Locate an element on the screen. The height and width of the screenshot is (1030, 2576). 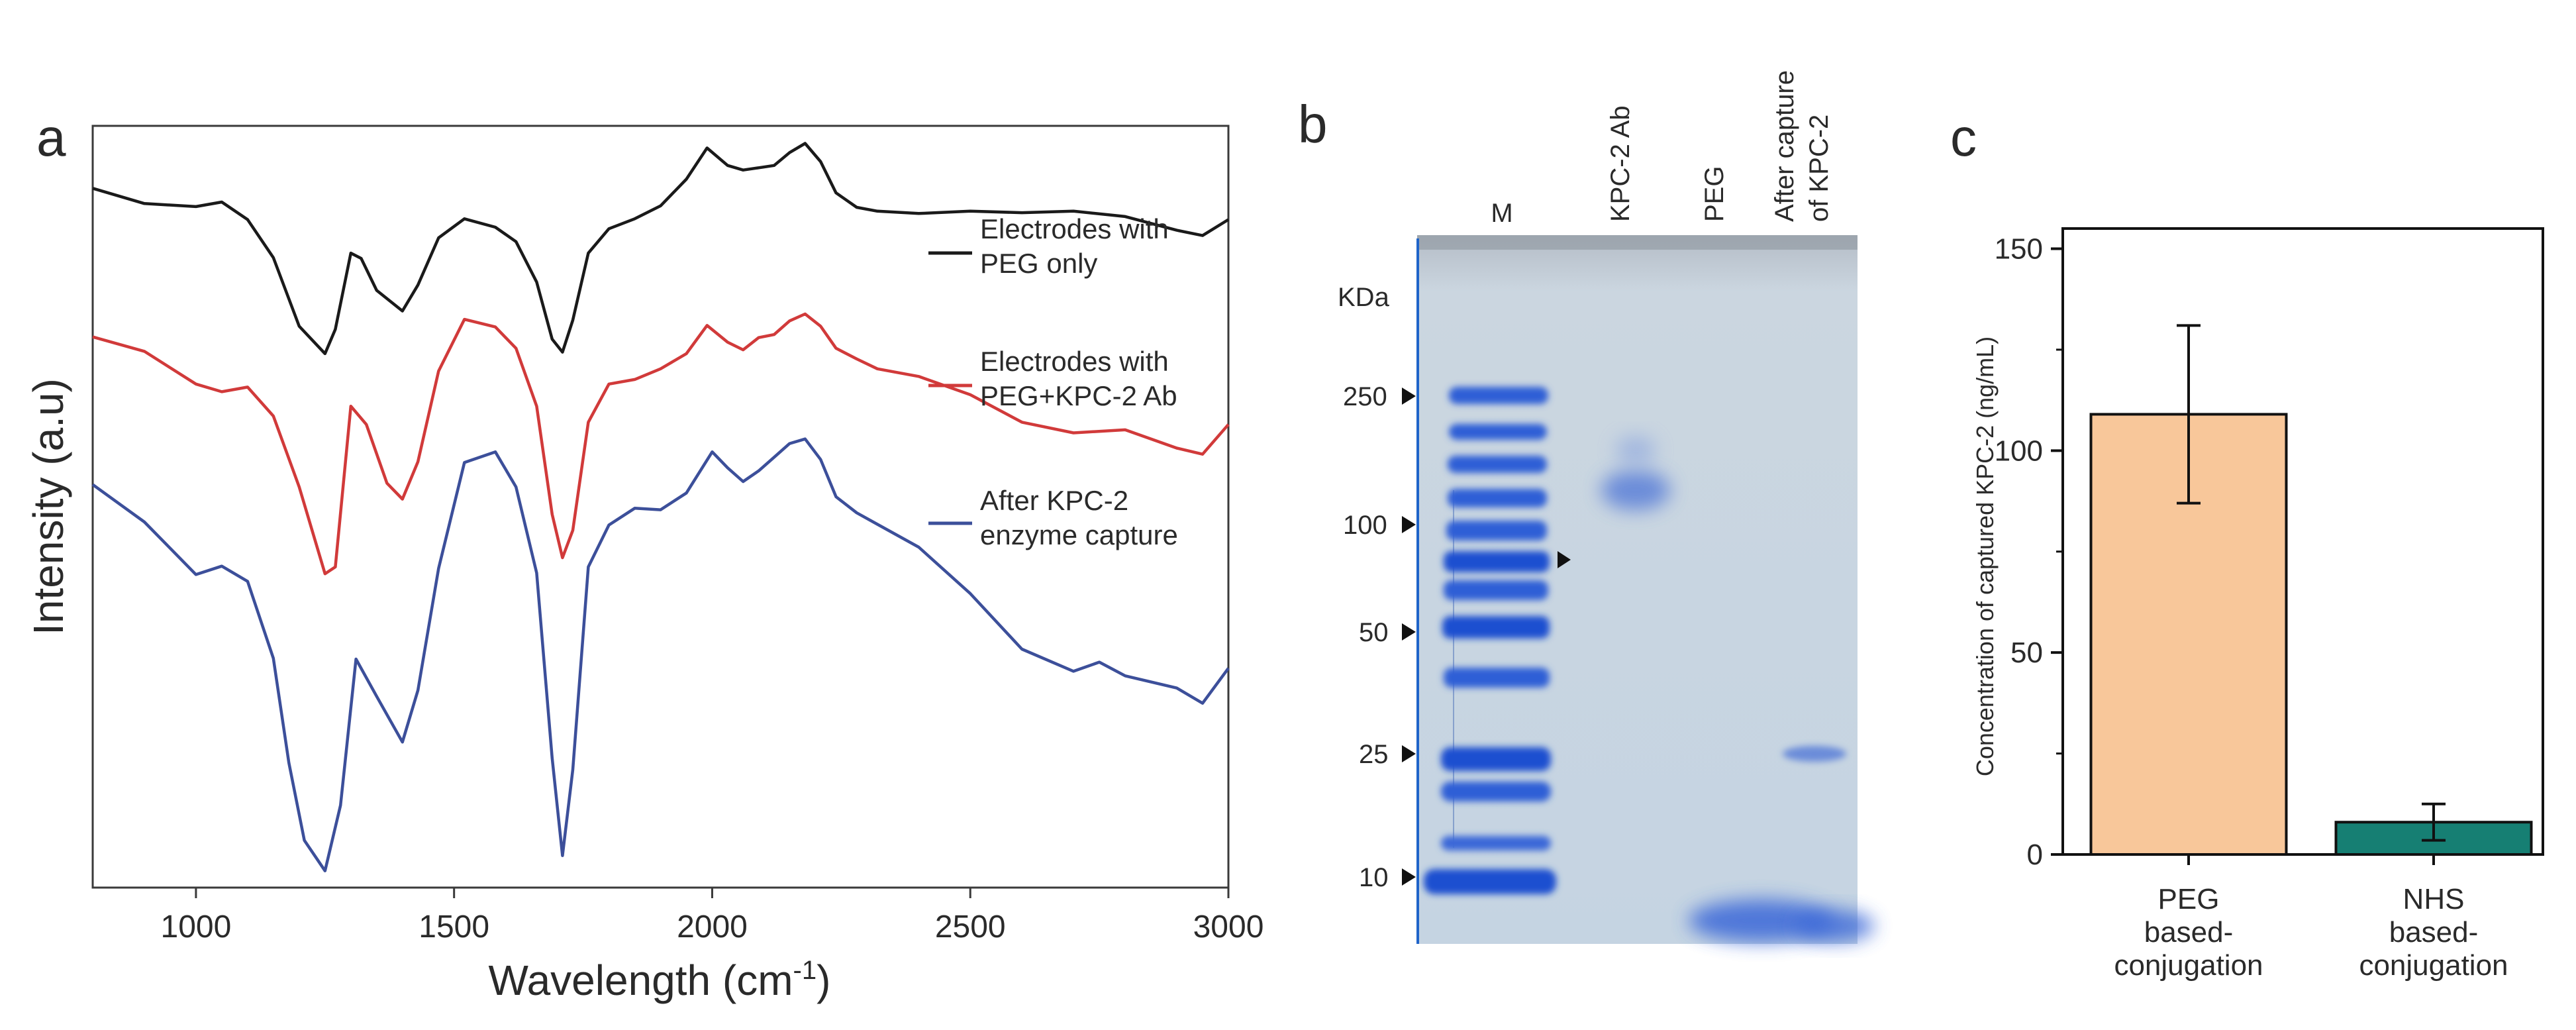
x-tick-label-3000: 3000 is located at coordinates (1228, 927).